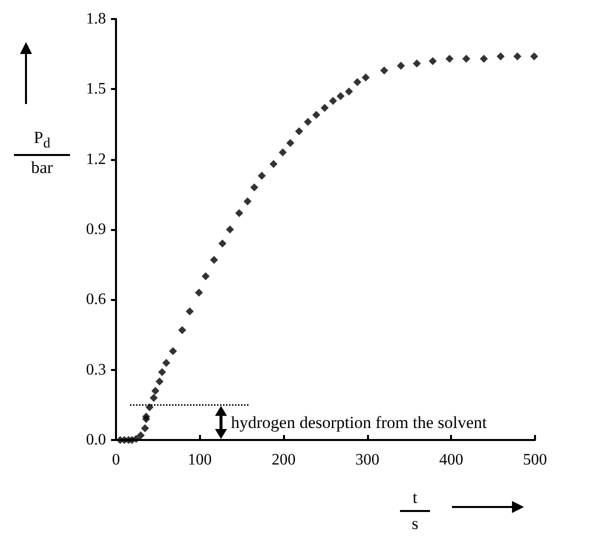  I want to click on y-tick-label: 1.8, so click(96, 19).